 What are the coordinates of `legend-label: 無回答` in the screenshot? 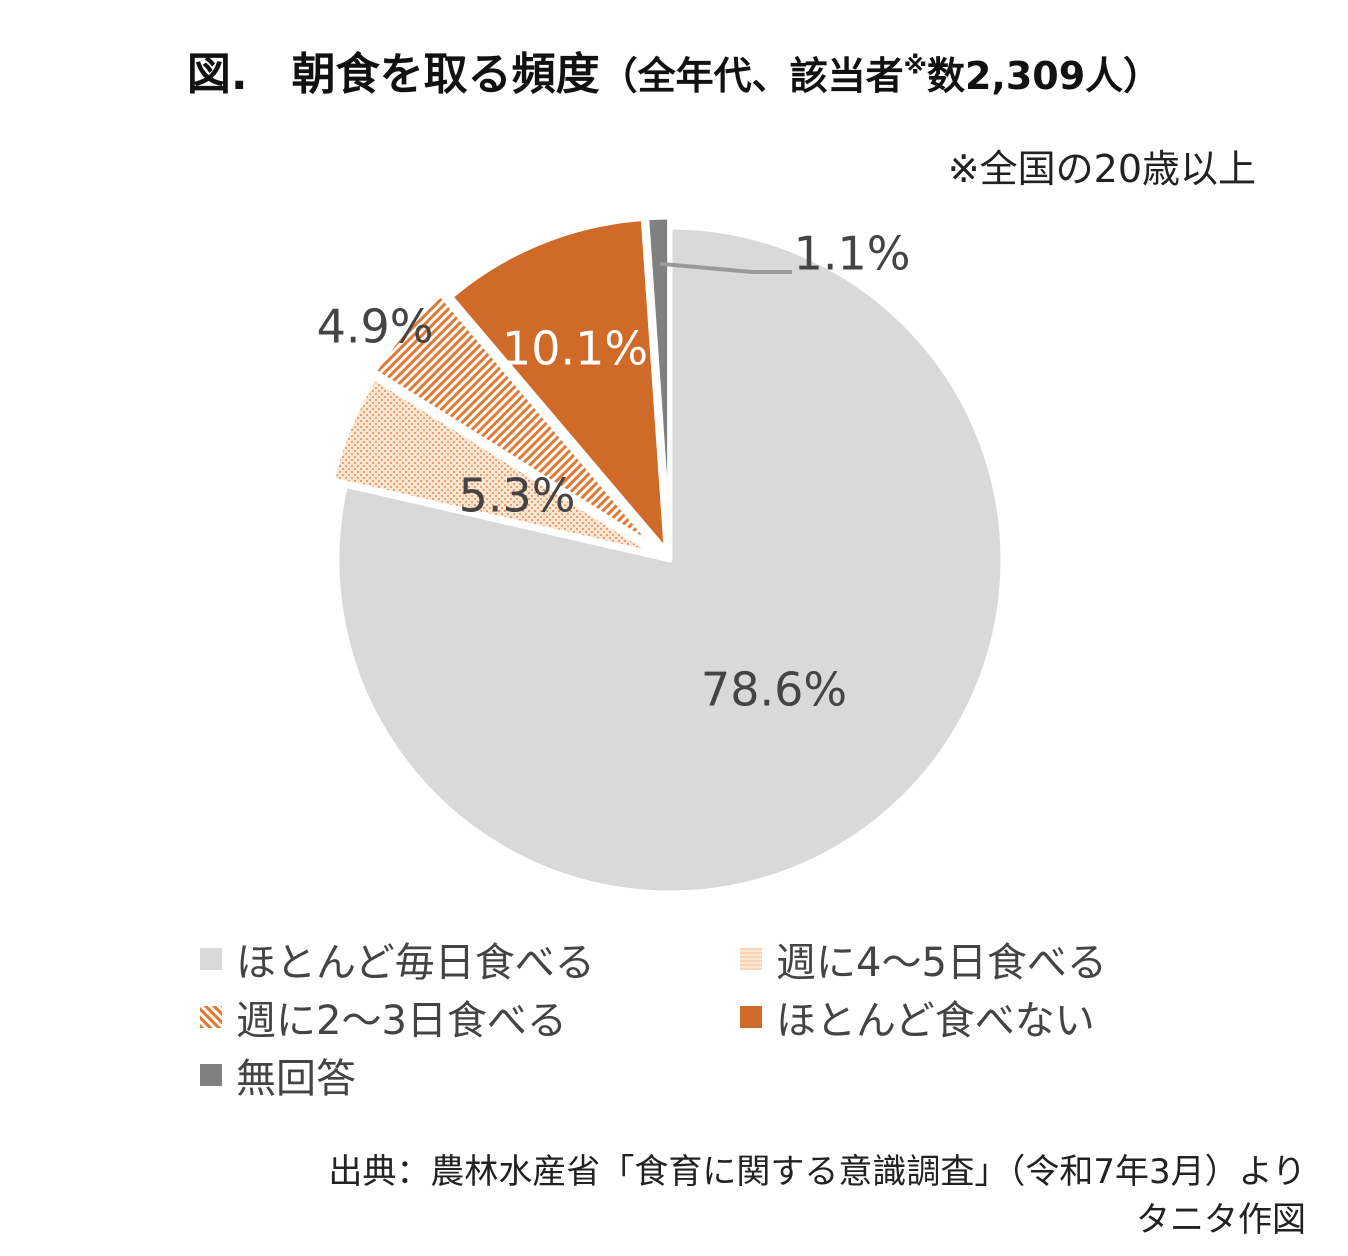 It's located at (296, 1079).